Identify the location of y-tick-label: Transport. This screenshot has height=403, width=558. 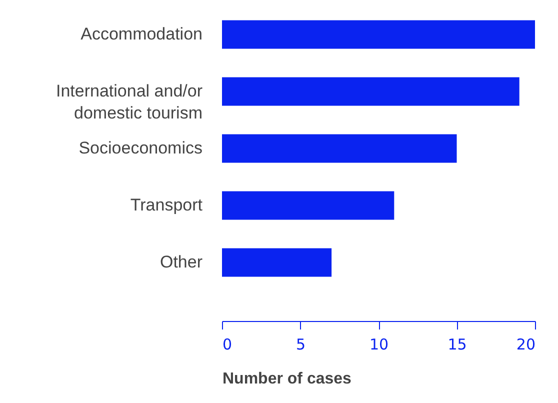
(166, 205).